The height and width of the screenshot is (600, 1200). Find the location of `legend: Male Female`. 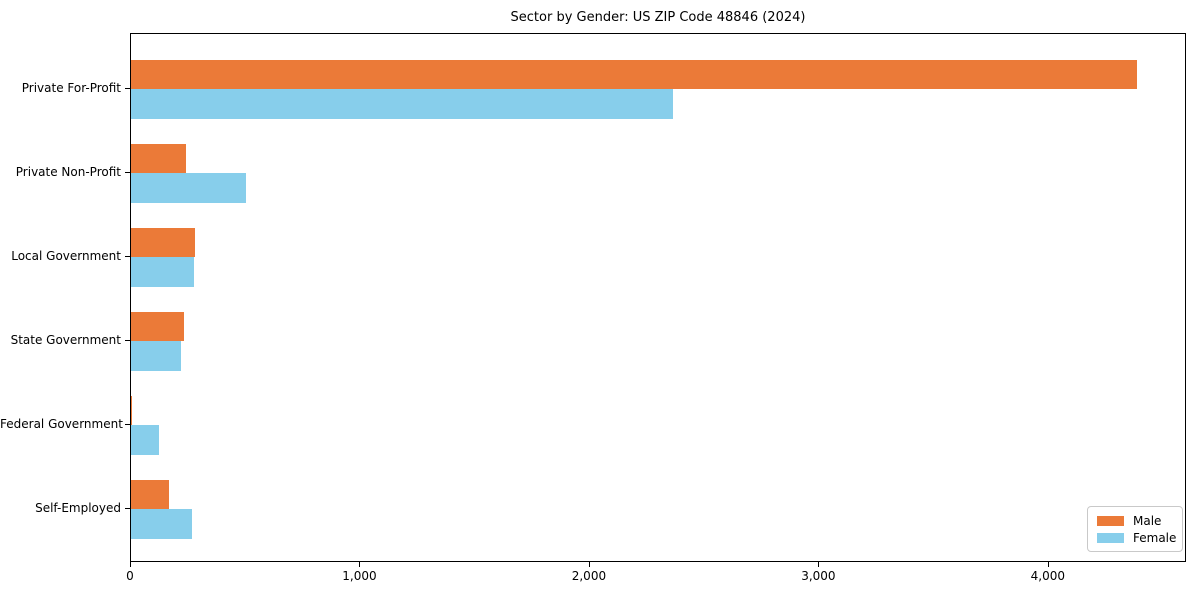

legend: Male Female is located at coordinates (1135, 529).